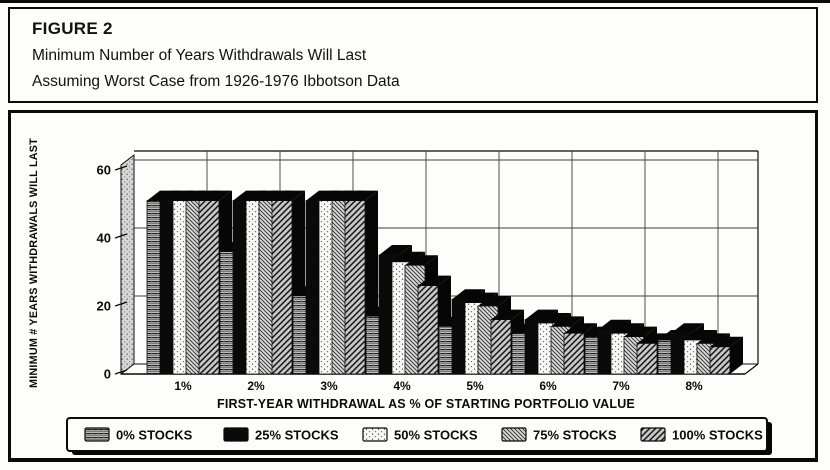 The image size is (830, 470). What do you see at coordinates (736, 355) in the screenshot?
I see `bar-side-face` at bounding box center [736, 355].